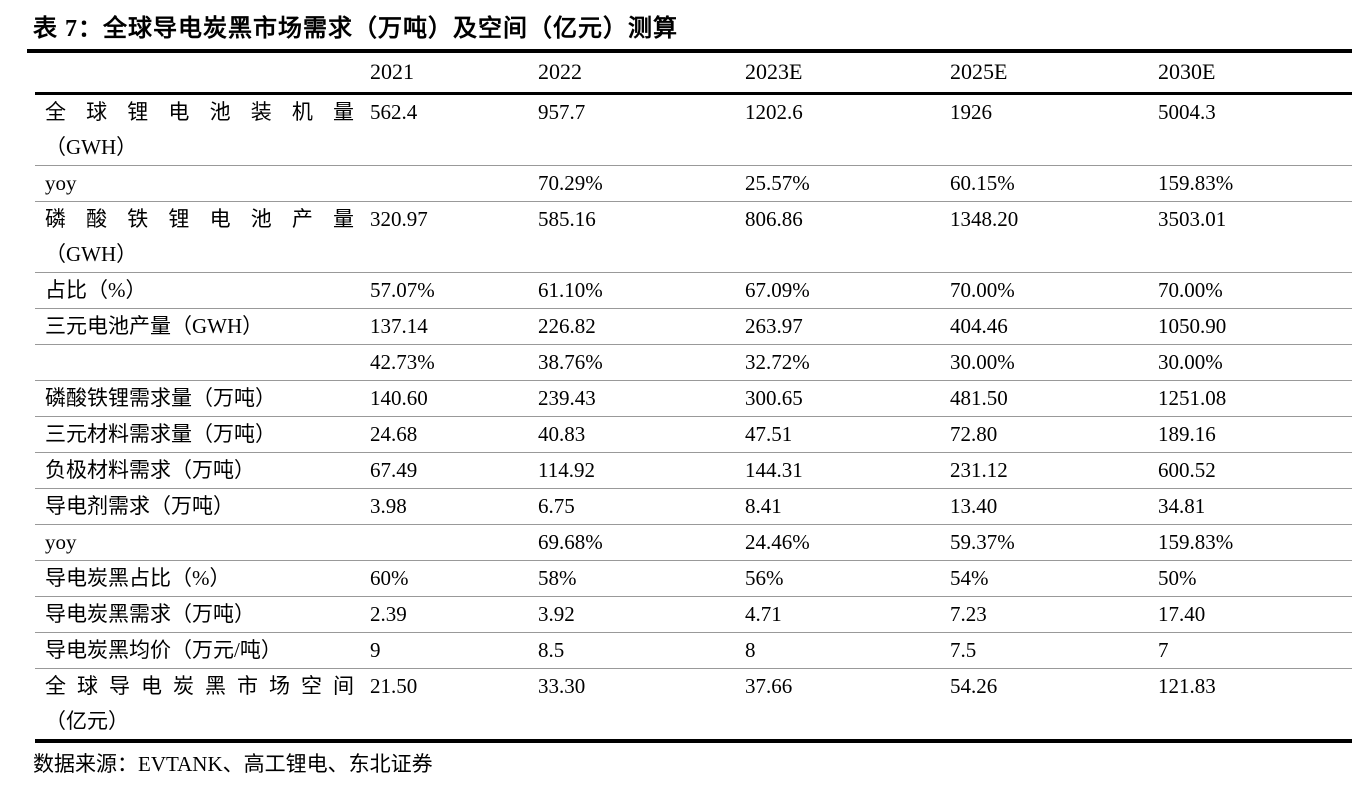 The width and height of the screenshot is (1370, 801). What do you see at coordinates (202, 290) in the screenshot?
I see `row-label: 占比（%）` at bounding box center [202, 290].